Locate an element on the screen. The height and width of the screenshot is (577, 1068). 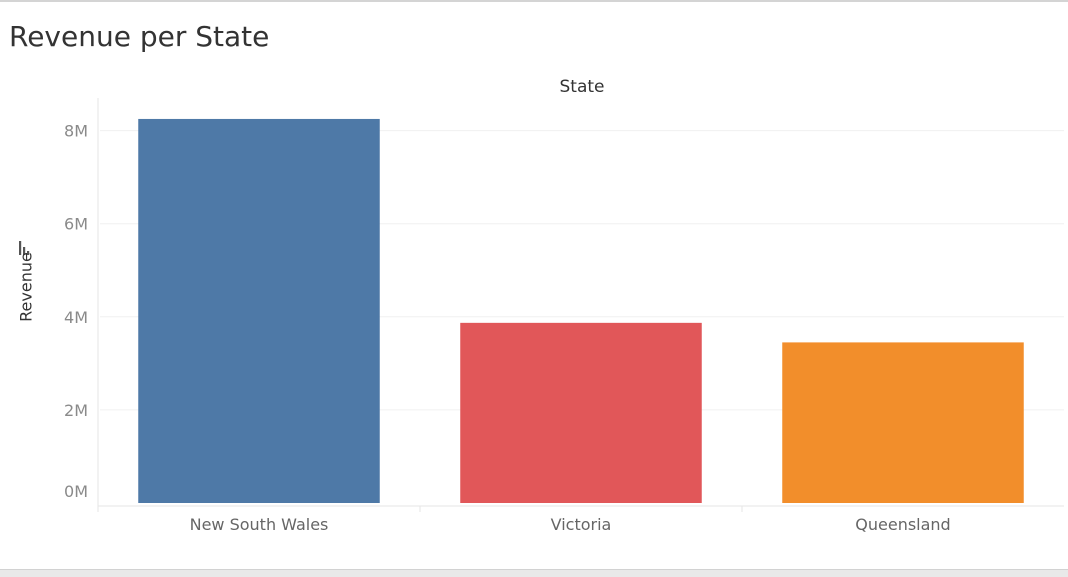
y-tick-label: 4M is located at coordinates (76, 317).